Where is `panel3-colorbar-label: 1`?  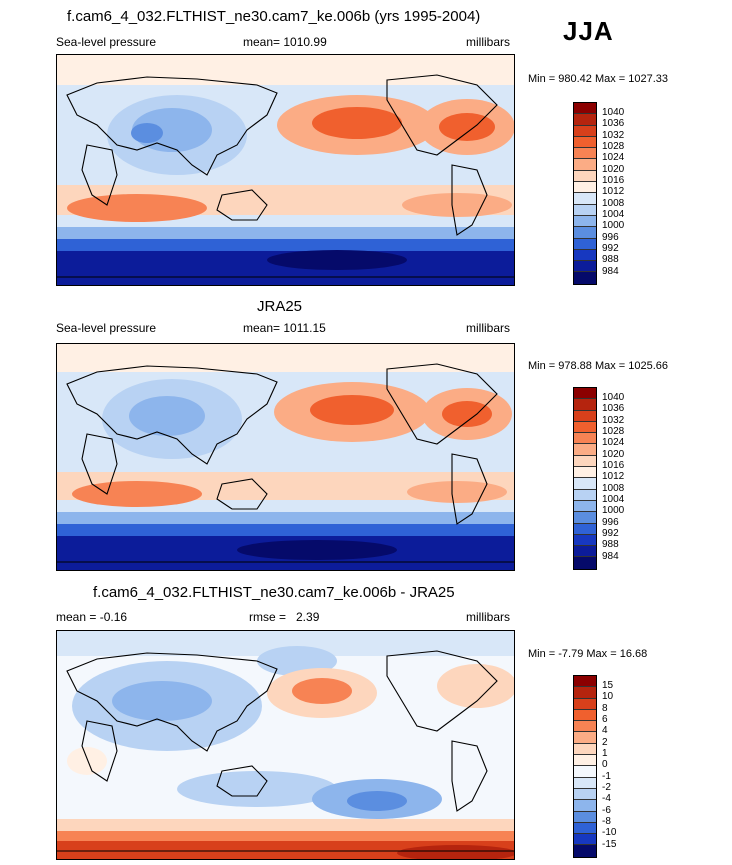 panel3-colorbar-label: 1 is located at coordinates (605, 753).